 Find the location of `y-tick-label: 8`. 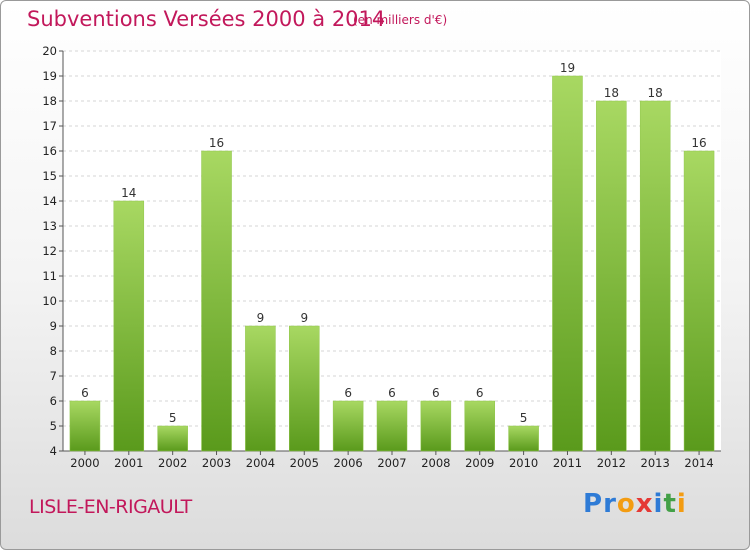

y-tick-label: 8 is located at coordinates (53, 351).